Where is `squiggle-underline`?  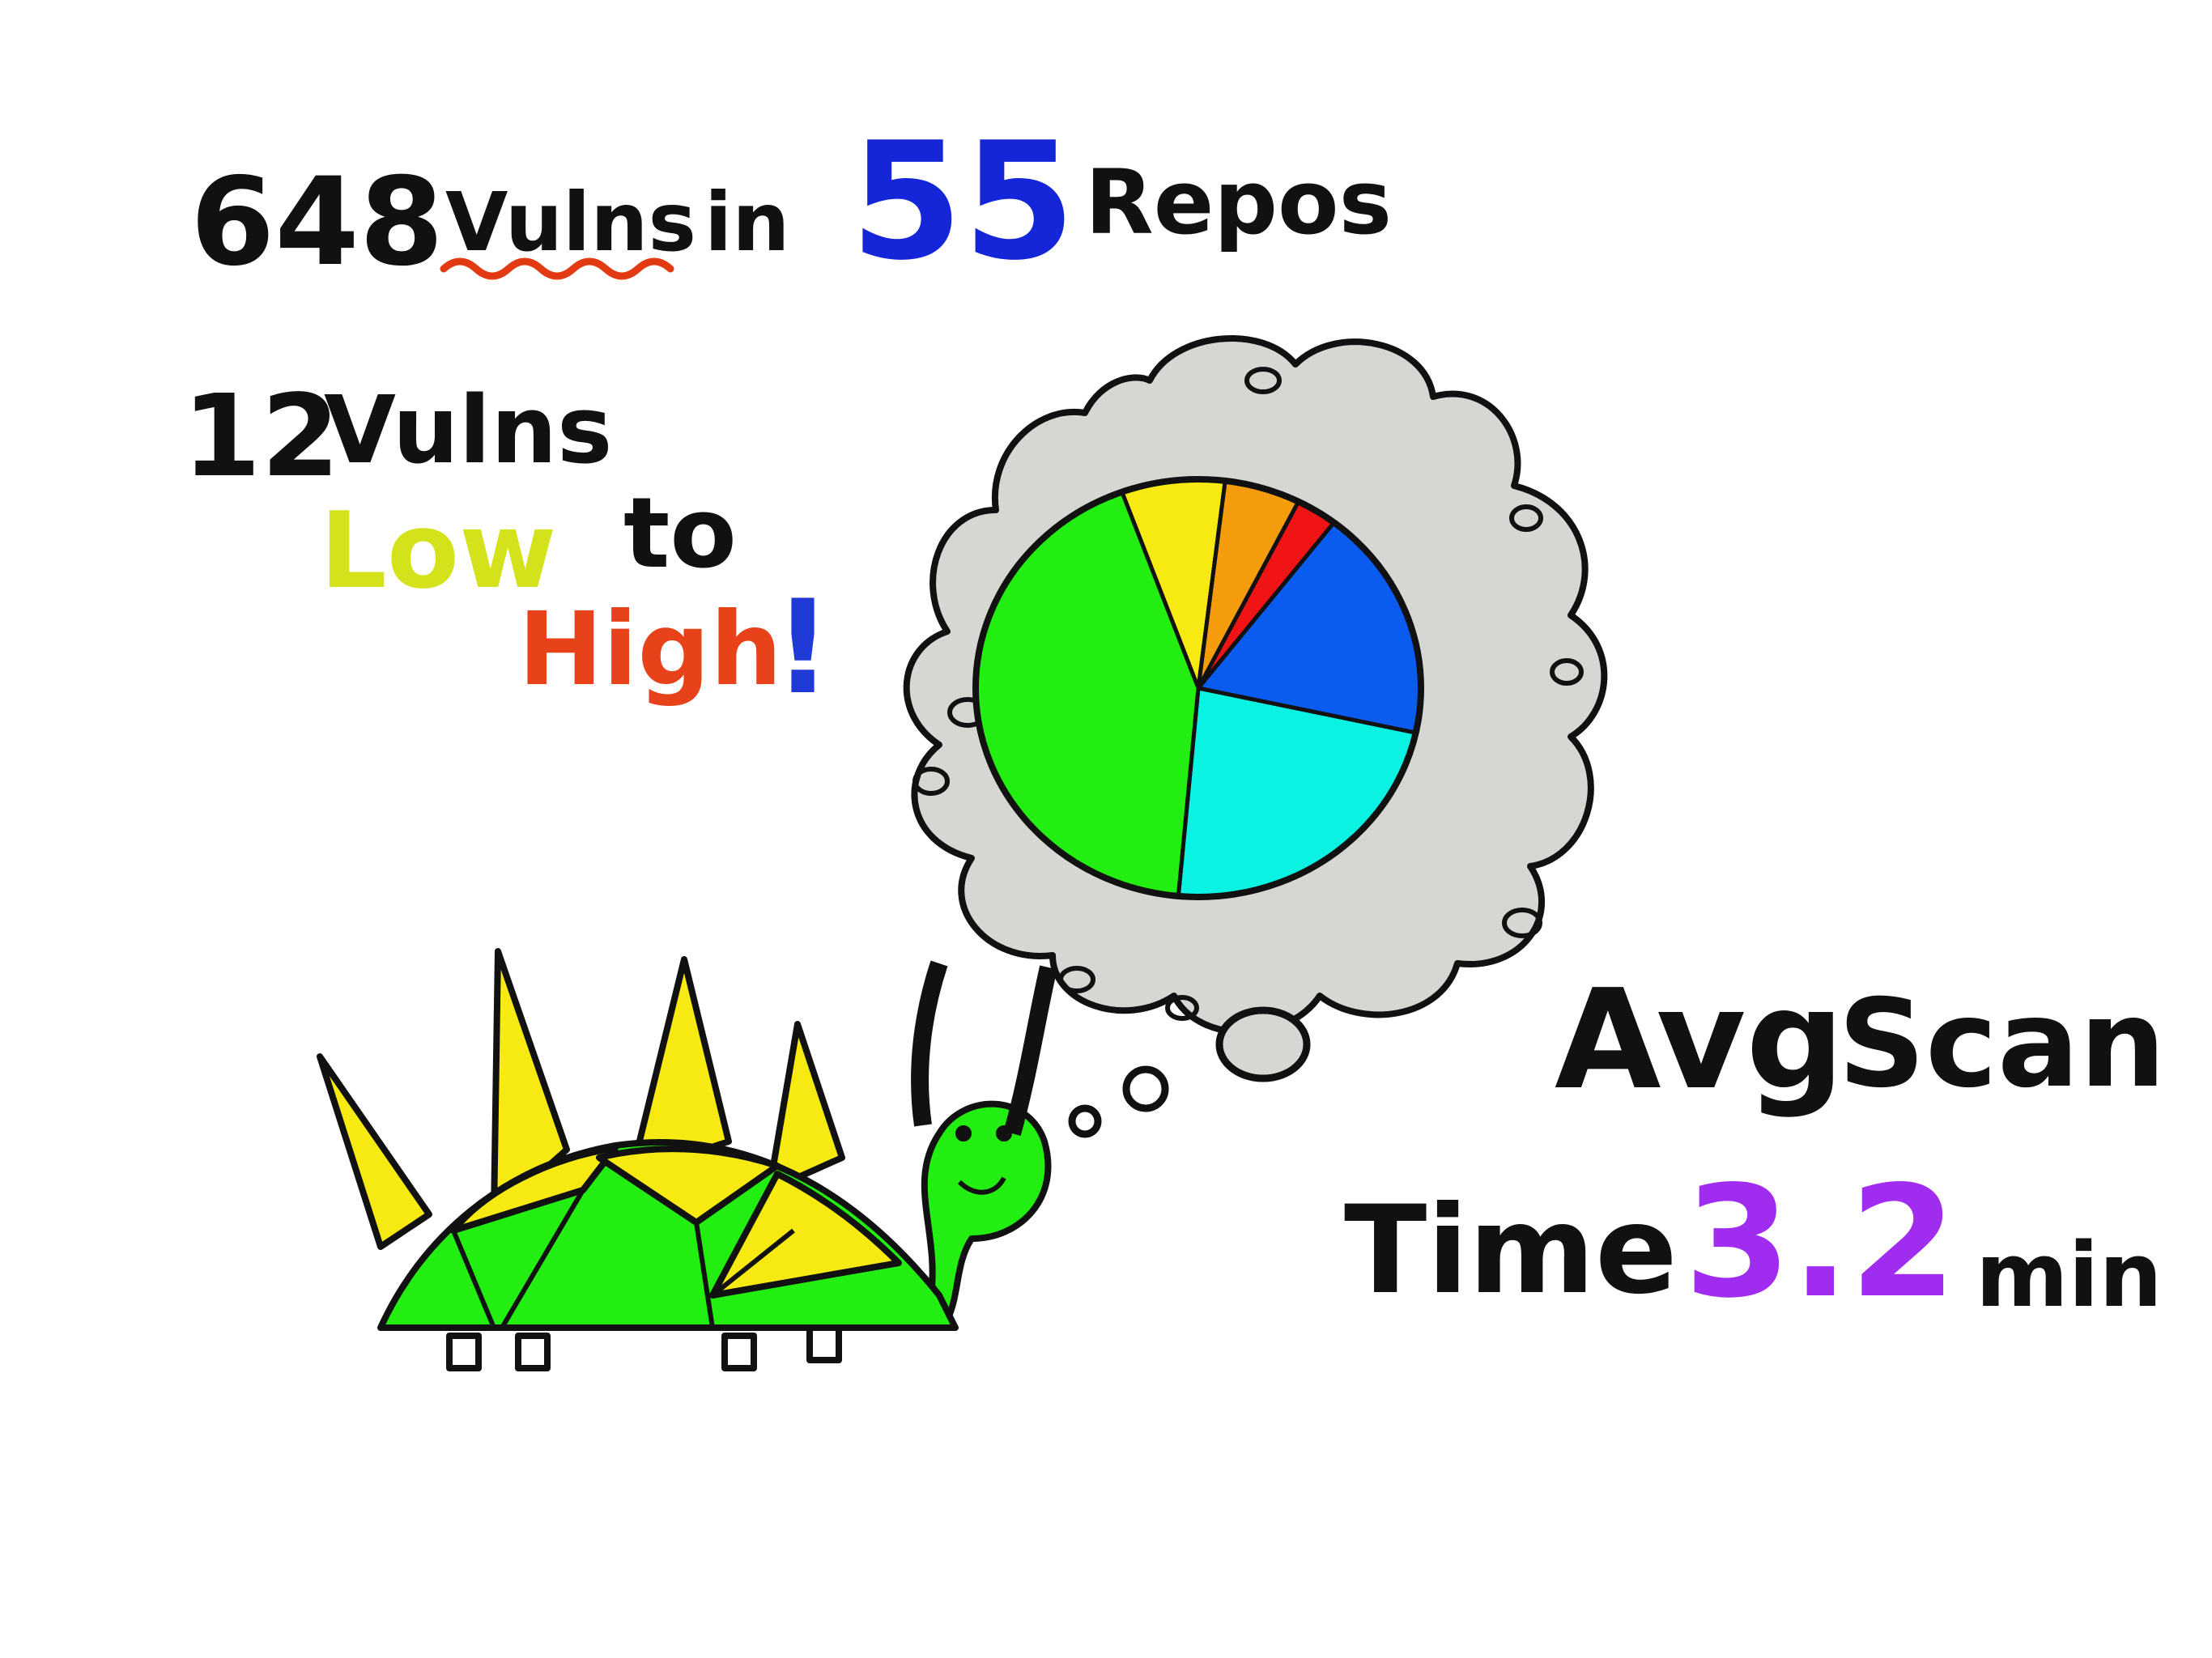
squiggle-underline is located at coordinates (557, 268).